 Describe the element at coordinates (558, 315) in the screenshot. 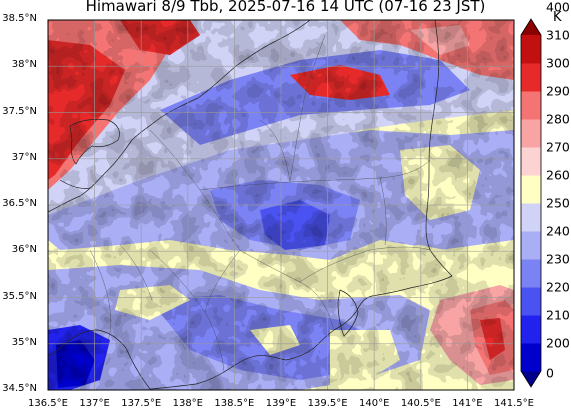

I see `colorbar-tick-label: 210` at that location.